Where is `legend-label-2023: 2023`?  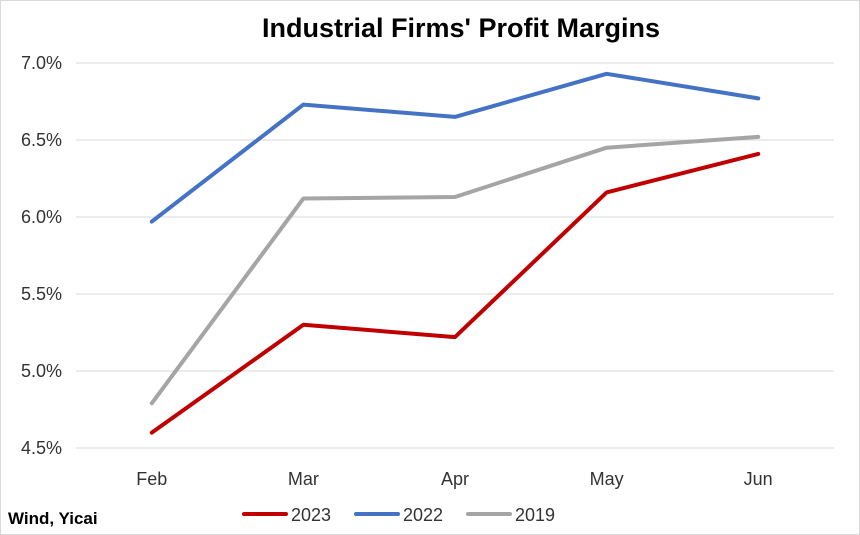 legend-label-2023: 2023 is located at coordinates (311, 515).